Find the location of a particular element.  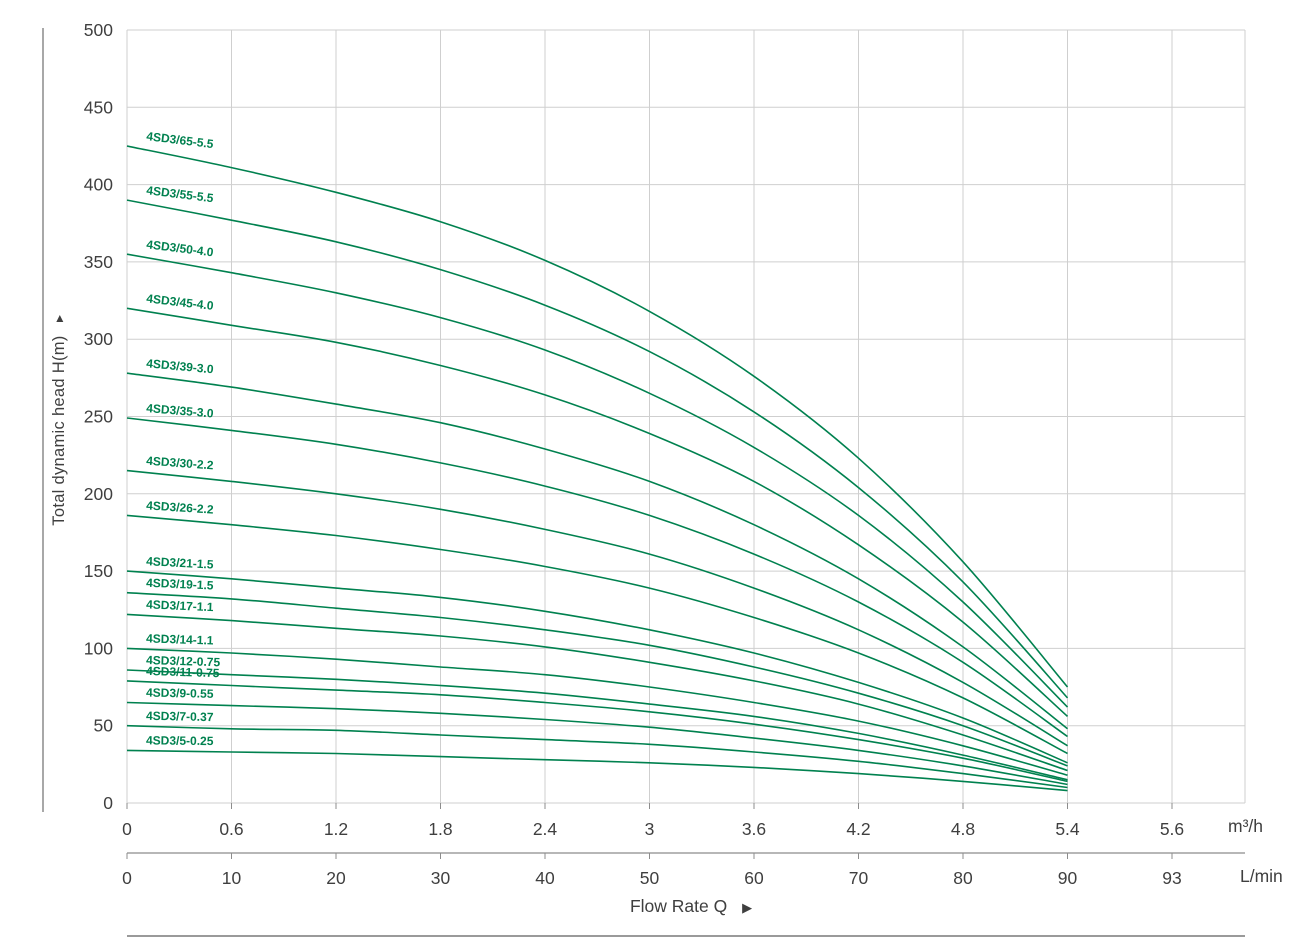

x-axis-unit-lmin: L/min is located at coordinates (1261, 876).